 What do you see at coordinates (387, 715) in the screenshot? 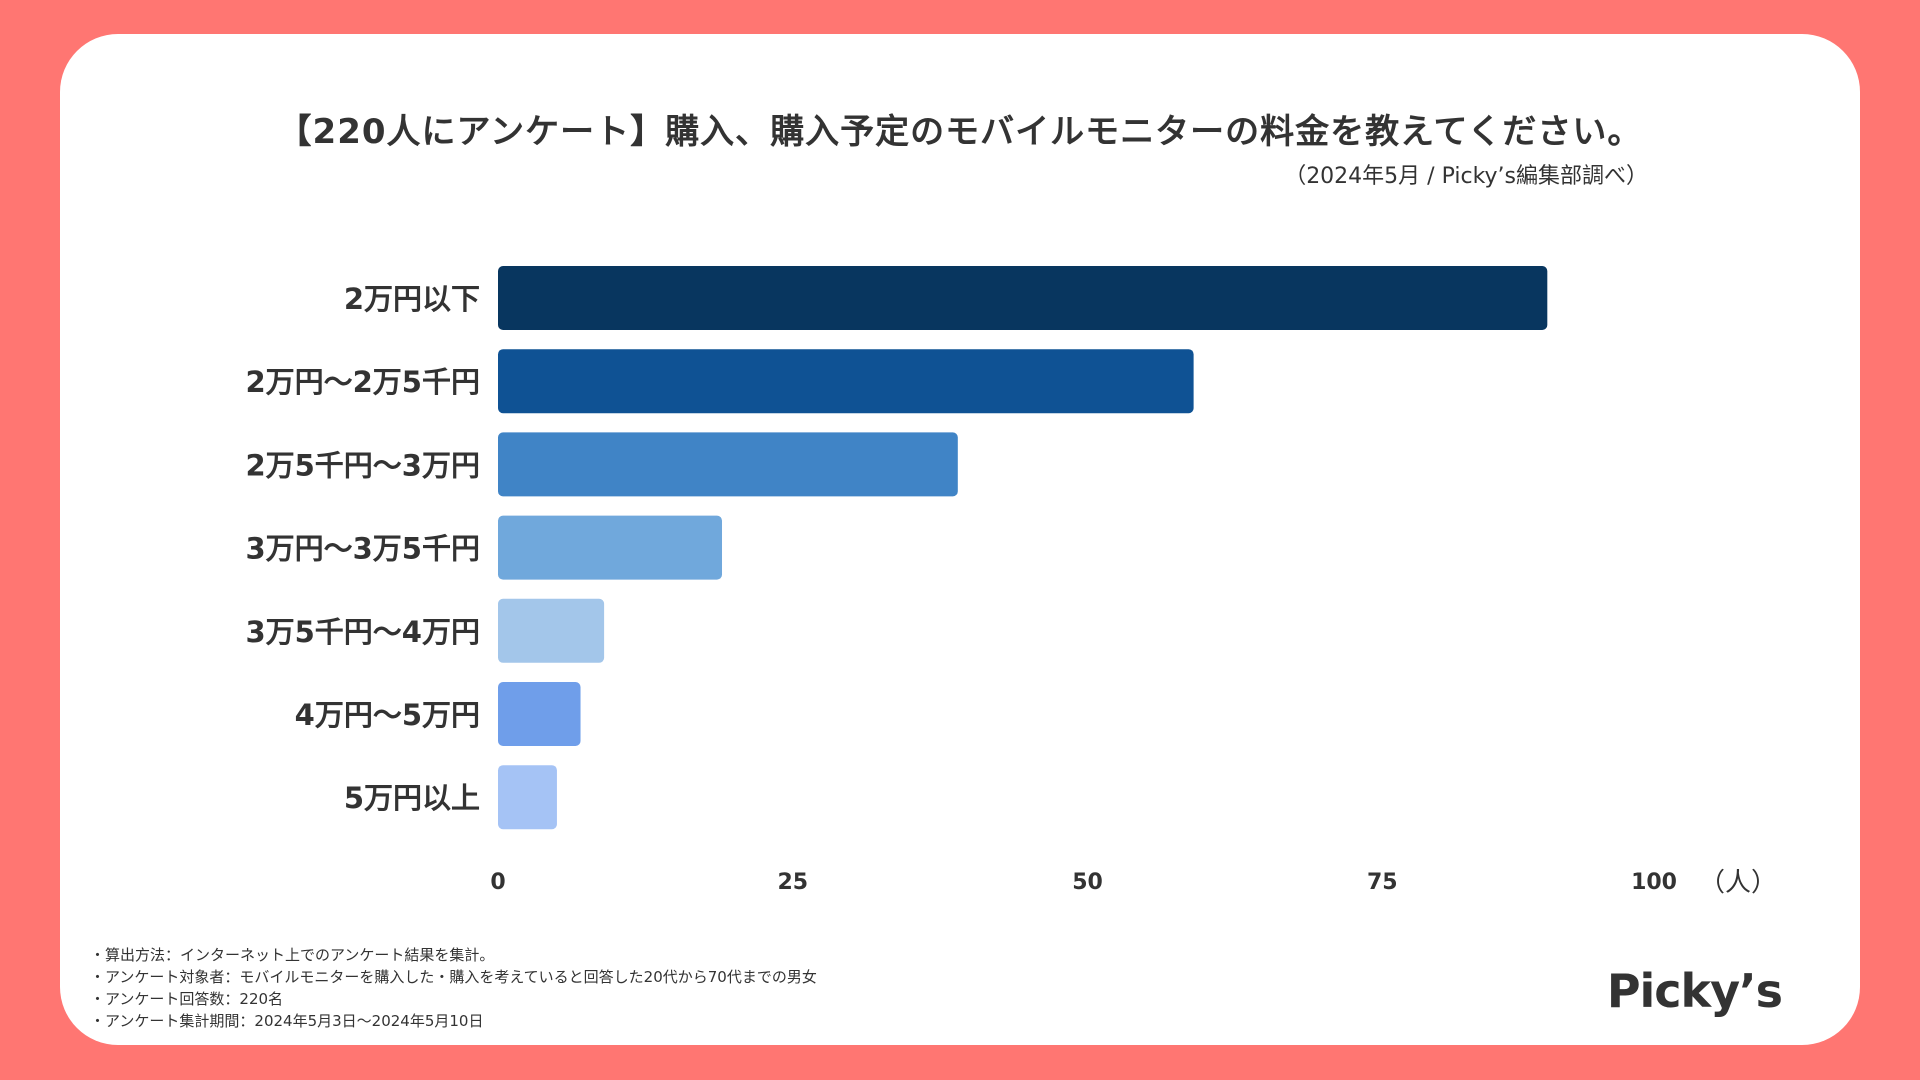
I see `category-label-5: 4万円〜5万円` at bounding box center [387, 715].